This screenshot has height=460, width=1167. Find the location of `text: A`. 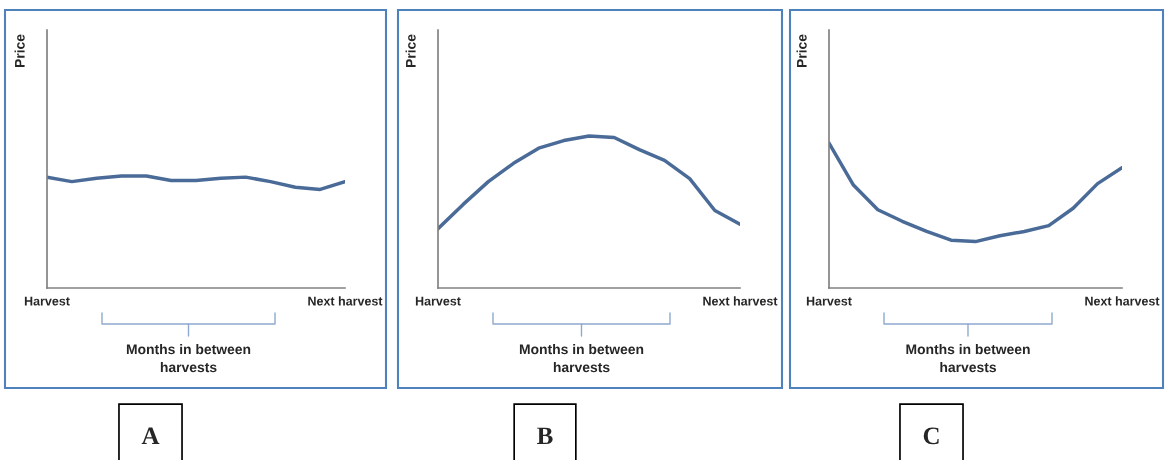

text: A is located at coordinates (150, 436).